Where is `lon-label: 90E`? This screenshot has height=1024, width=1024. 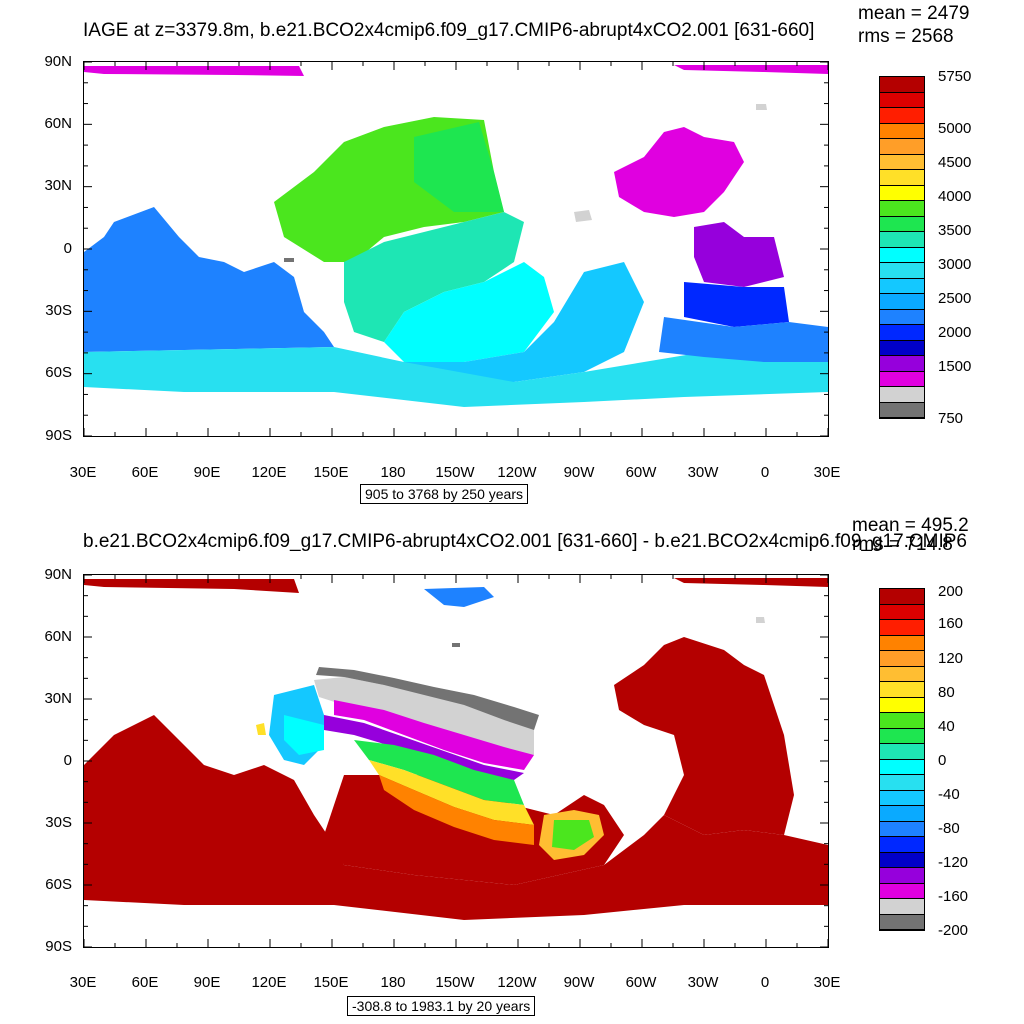 lon-label: 90E is located at coordinates (207, 982).